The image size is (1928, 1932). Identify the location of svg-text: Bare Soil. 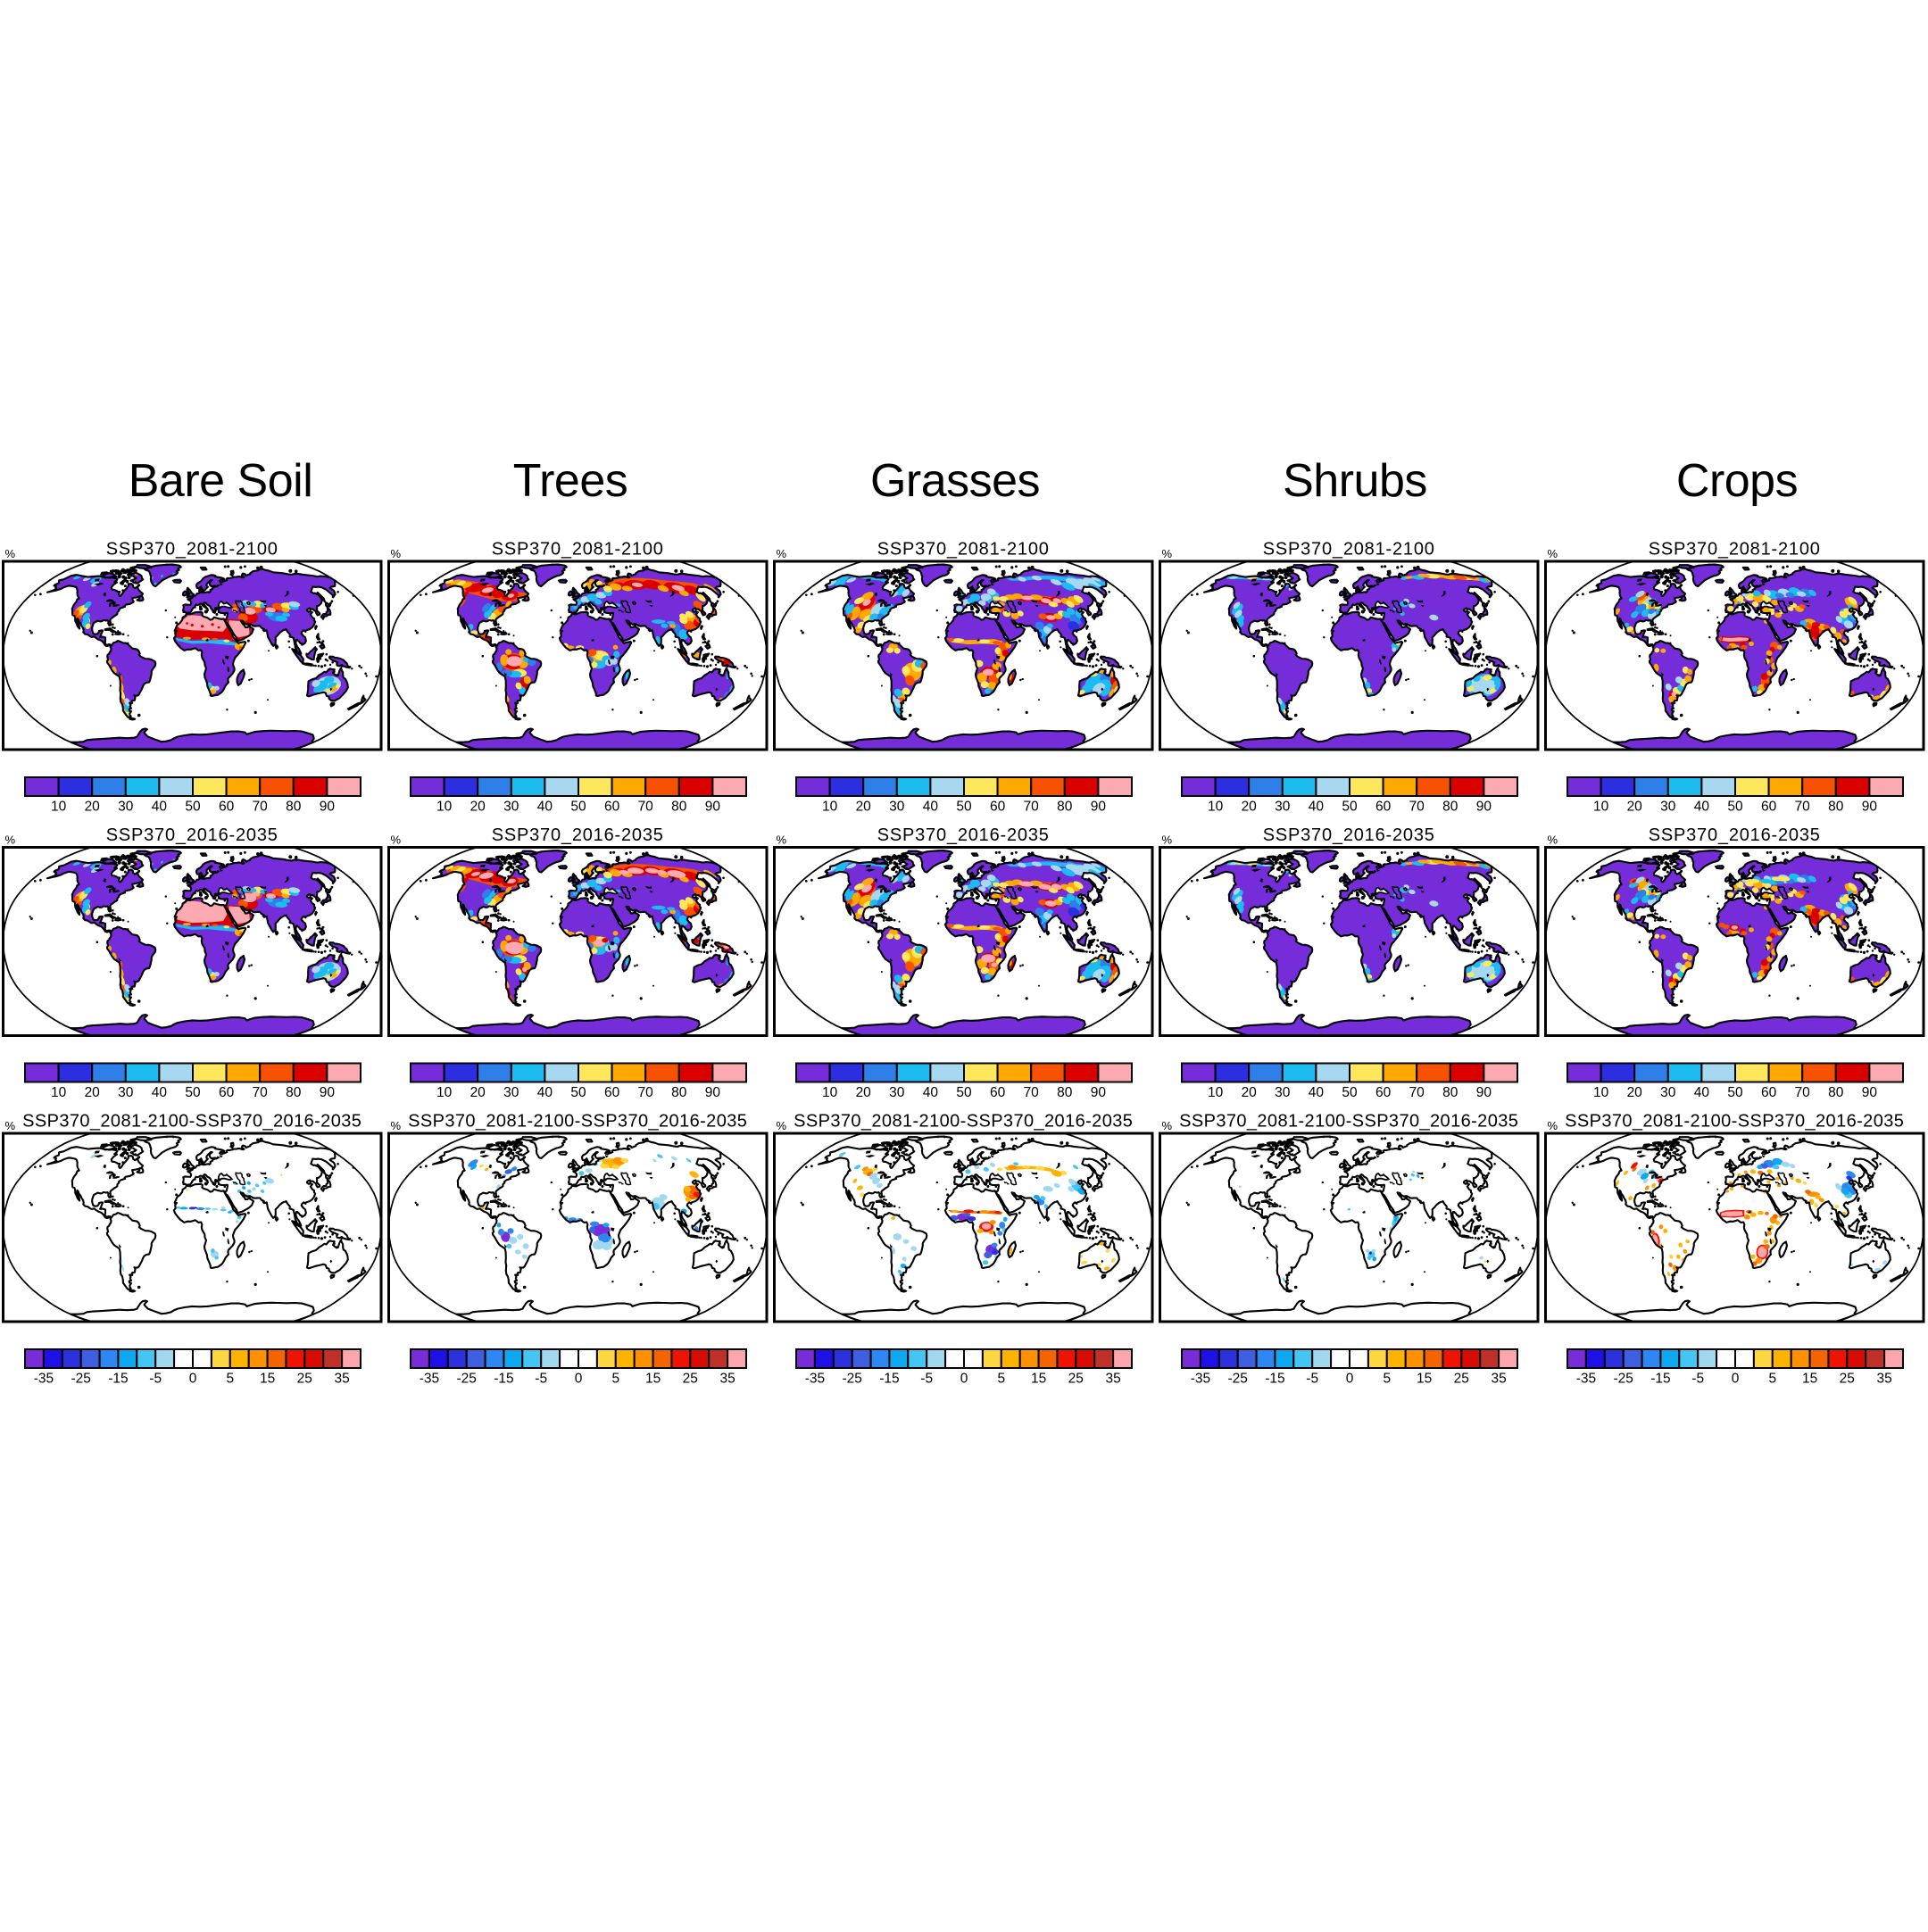
(221, 481).